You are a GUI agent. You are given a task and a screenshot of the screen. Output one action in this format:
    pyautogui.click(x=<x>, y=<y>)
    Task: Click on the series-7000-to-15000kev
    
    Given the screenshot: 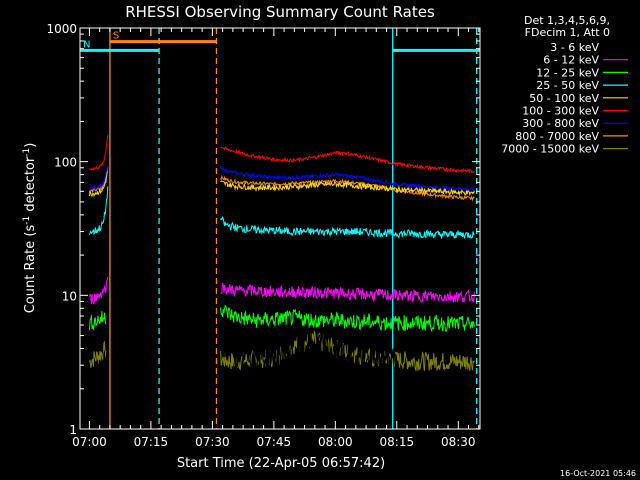 What is the action you would take?
    pyautogui.click(x=281, y=350)
    